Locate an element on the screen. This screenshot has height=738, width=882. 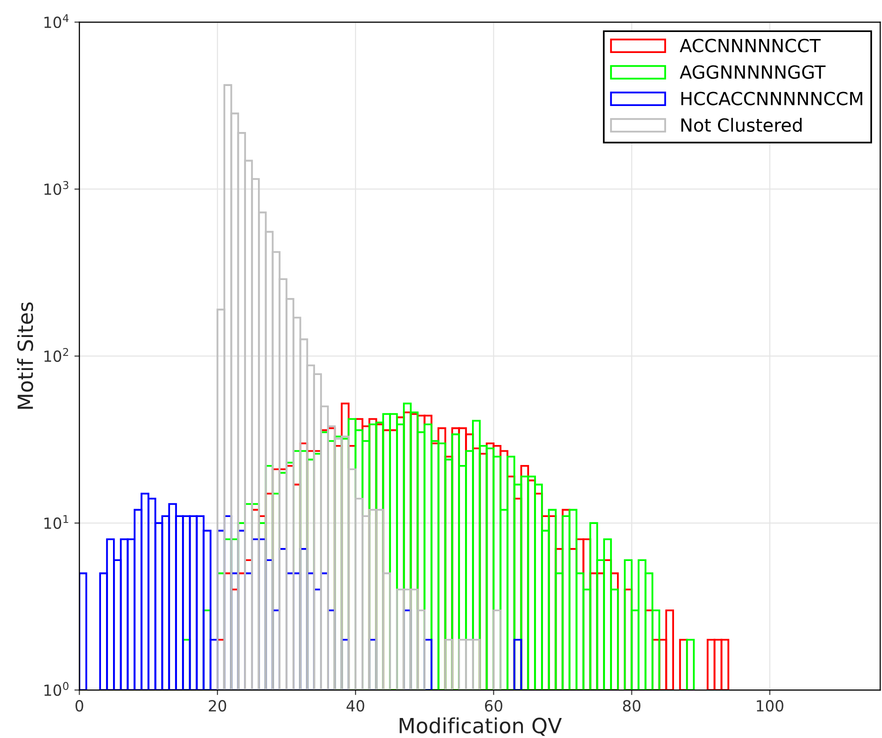
y-tick-label: 10$^{1}$ is located at coordinates (56, 522).